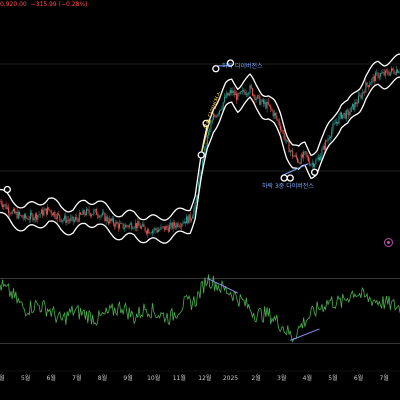 The height and width of the screenshot is (400, 400). I want to click on alert-marker-icon, so click(388, 242).